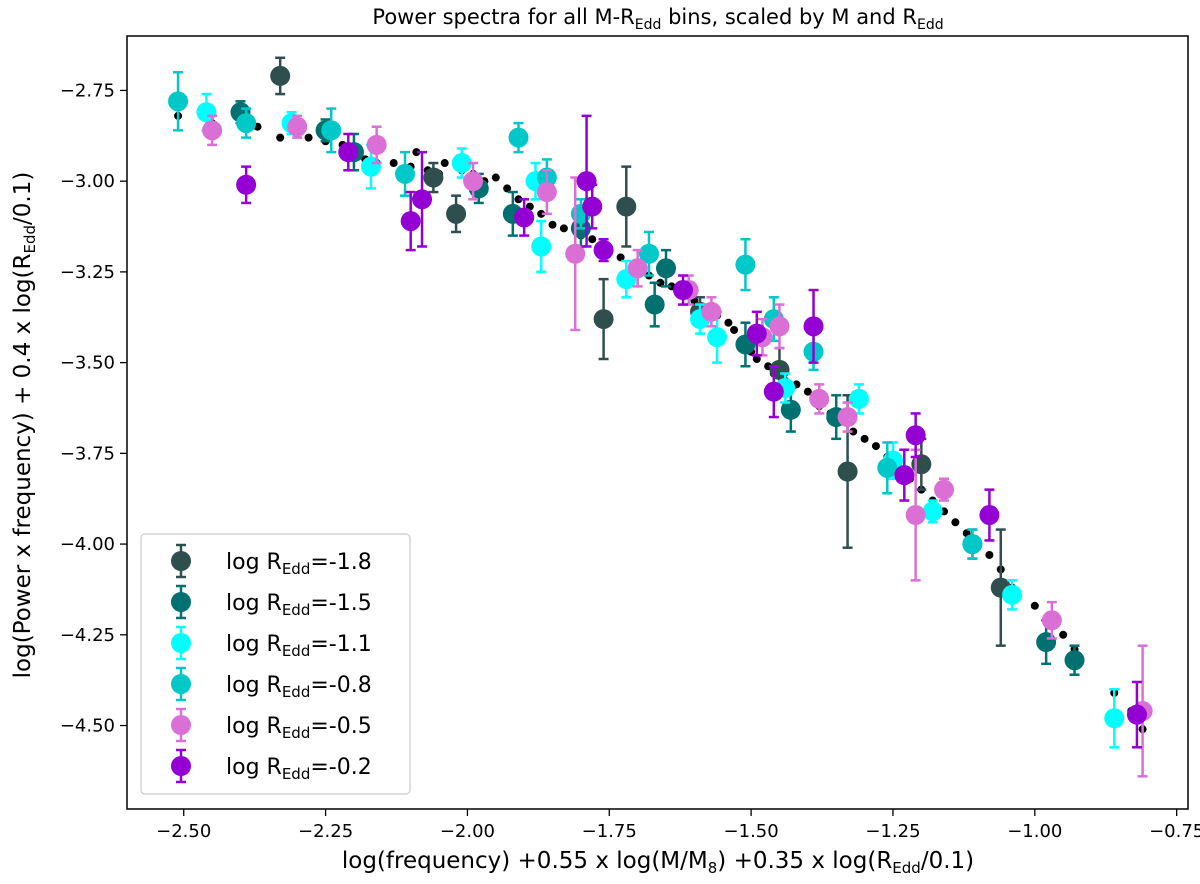 The height and width of the screenshot is (884, 1200). Describe the element at coordinates (713, 868) in the screenshot. I see `x-axis-title-sub1: 8` at that location.